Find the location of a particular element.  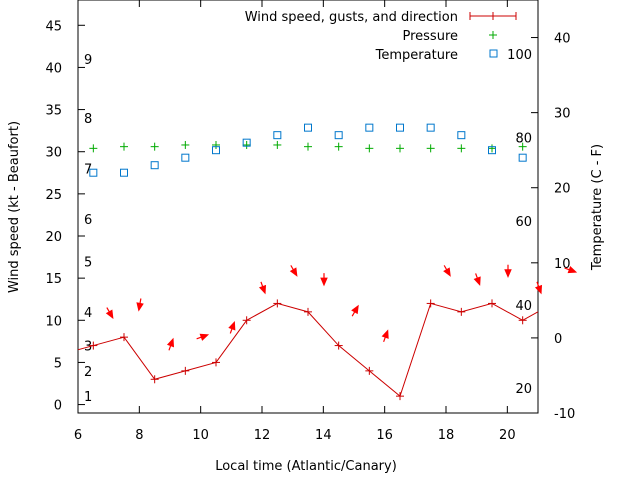

x-tick-label: 8 is located at coordinates (139, 435).